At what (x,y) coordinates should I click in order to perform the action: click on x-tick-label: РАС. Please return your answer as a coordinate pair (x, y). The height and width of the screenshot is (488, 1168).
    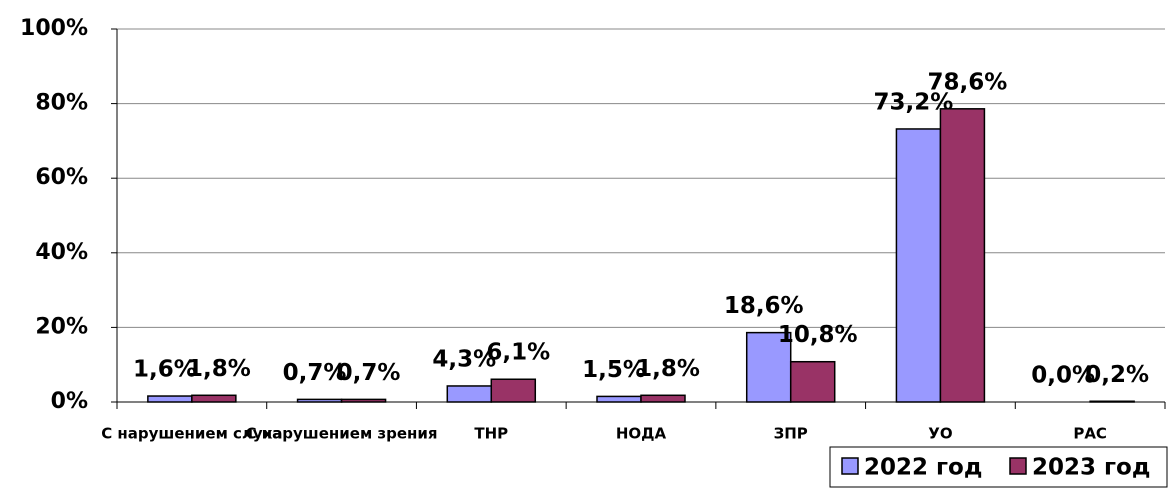
    Looking at the image, I should click on (1090, 434).